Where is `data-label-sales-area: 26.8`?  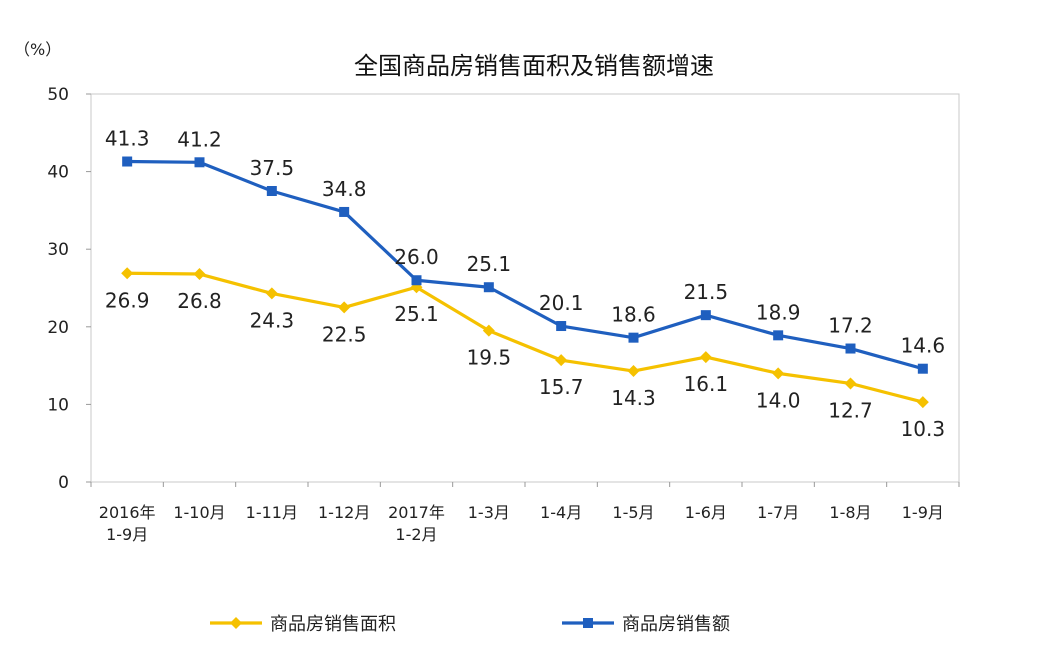 data-label-sales-area: 26.8 is located at coordinates (199, 301).